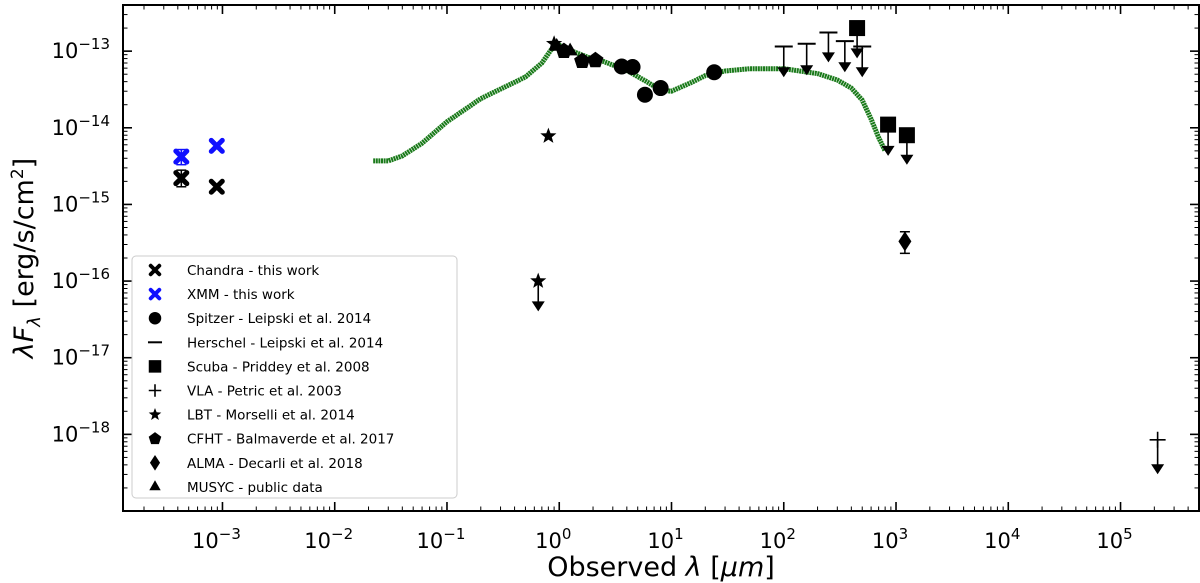 The height and width of the screenshot is (583, 1200). I want to click on y-tick-label: 10−16, so click(81, 279).